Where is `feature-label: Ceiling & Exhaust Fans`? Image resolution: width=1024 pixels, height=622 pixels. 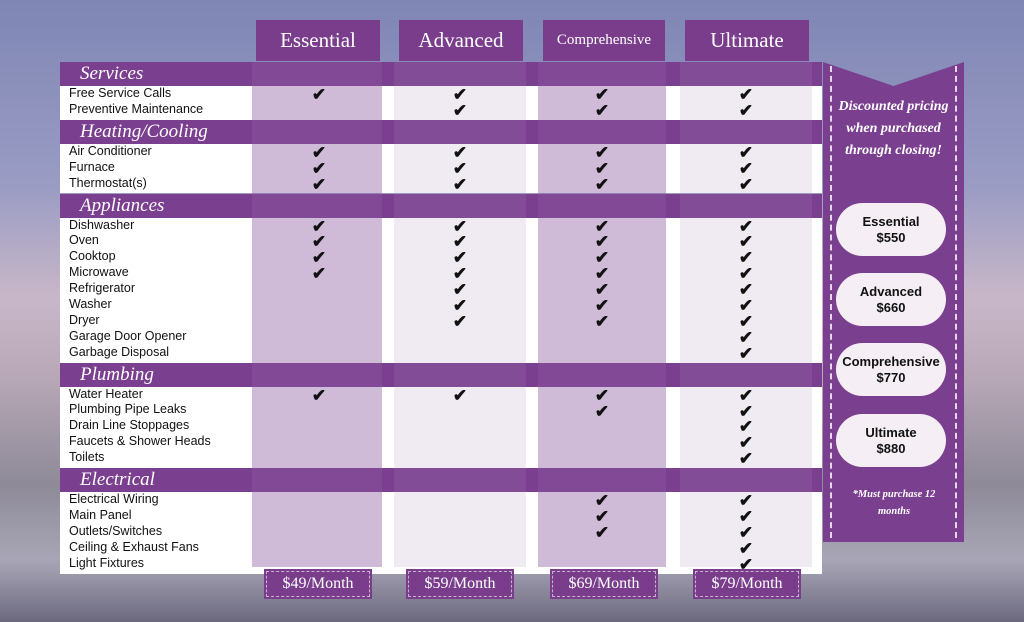 feature-label: Ceiling & Exhaust Fans is located at coordinates (134, 546).